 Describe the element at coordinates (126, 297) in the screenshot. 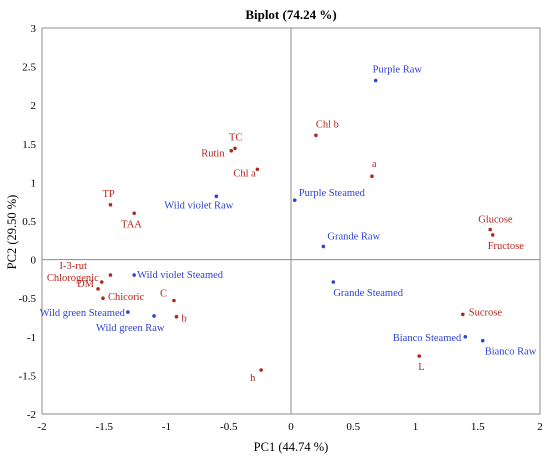

I see `loading-label: Chicoric` at that location.